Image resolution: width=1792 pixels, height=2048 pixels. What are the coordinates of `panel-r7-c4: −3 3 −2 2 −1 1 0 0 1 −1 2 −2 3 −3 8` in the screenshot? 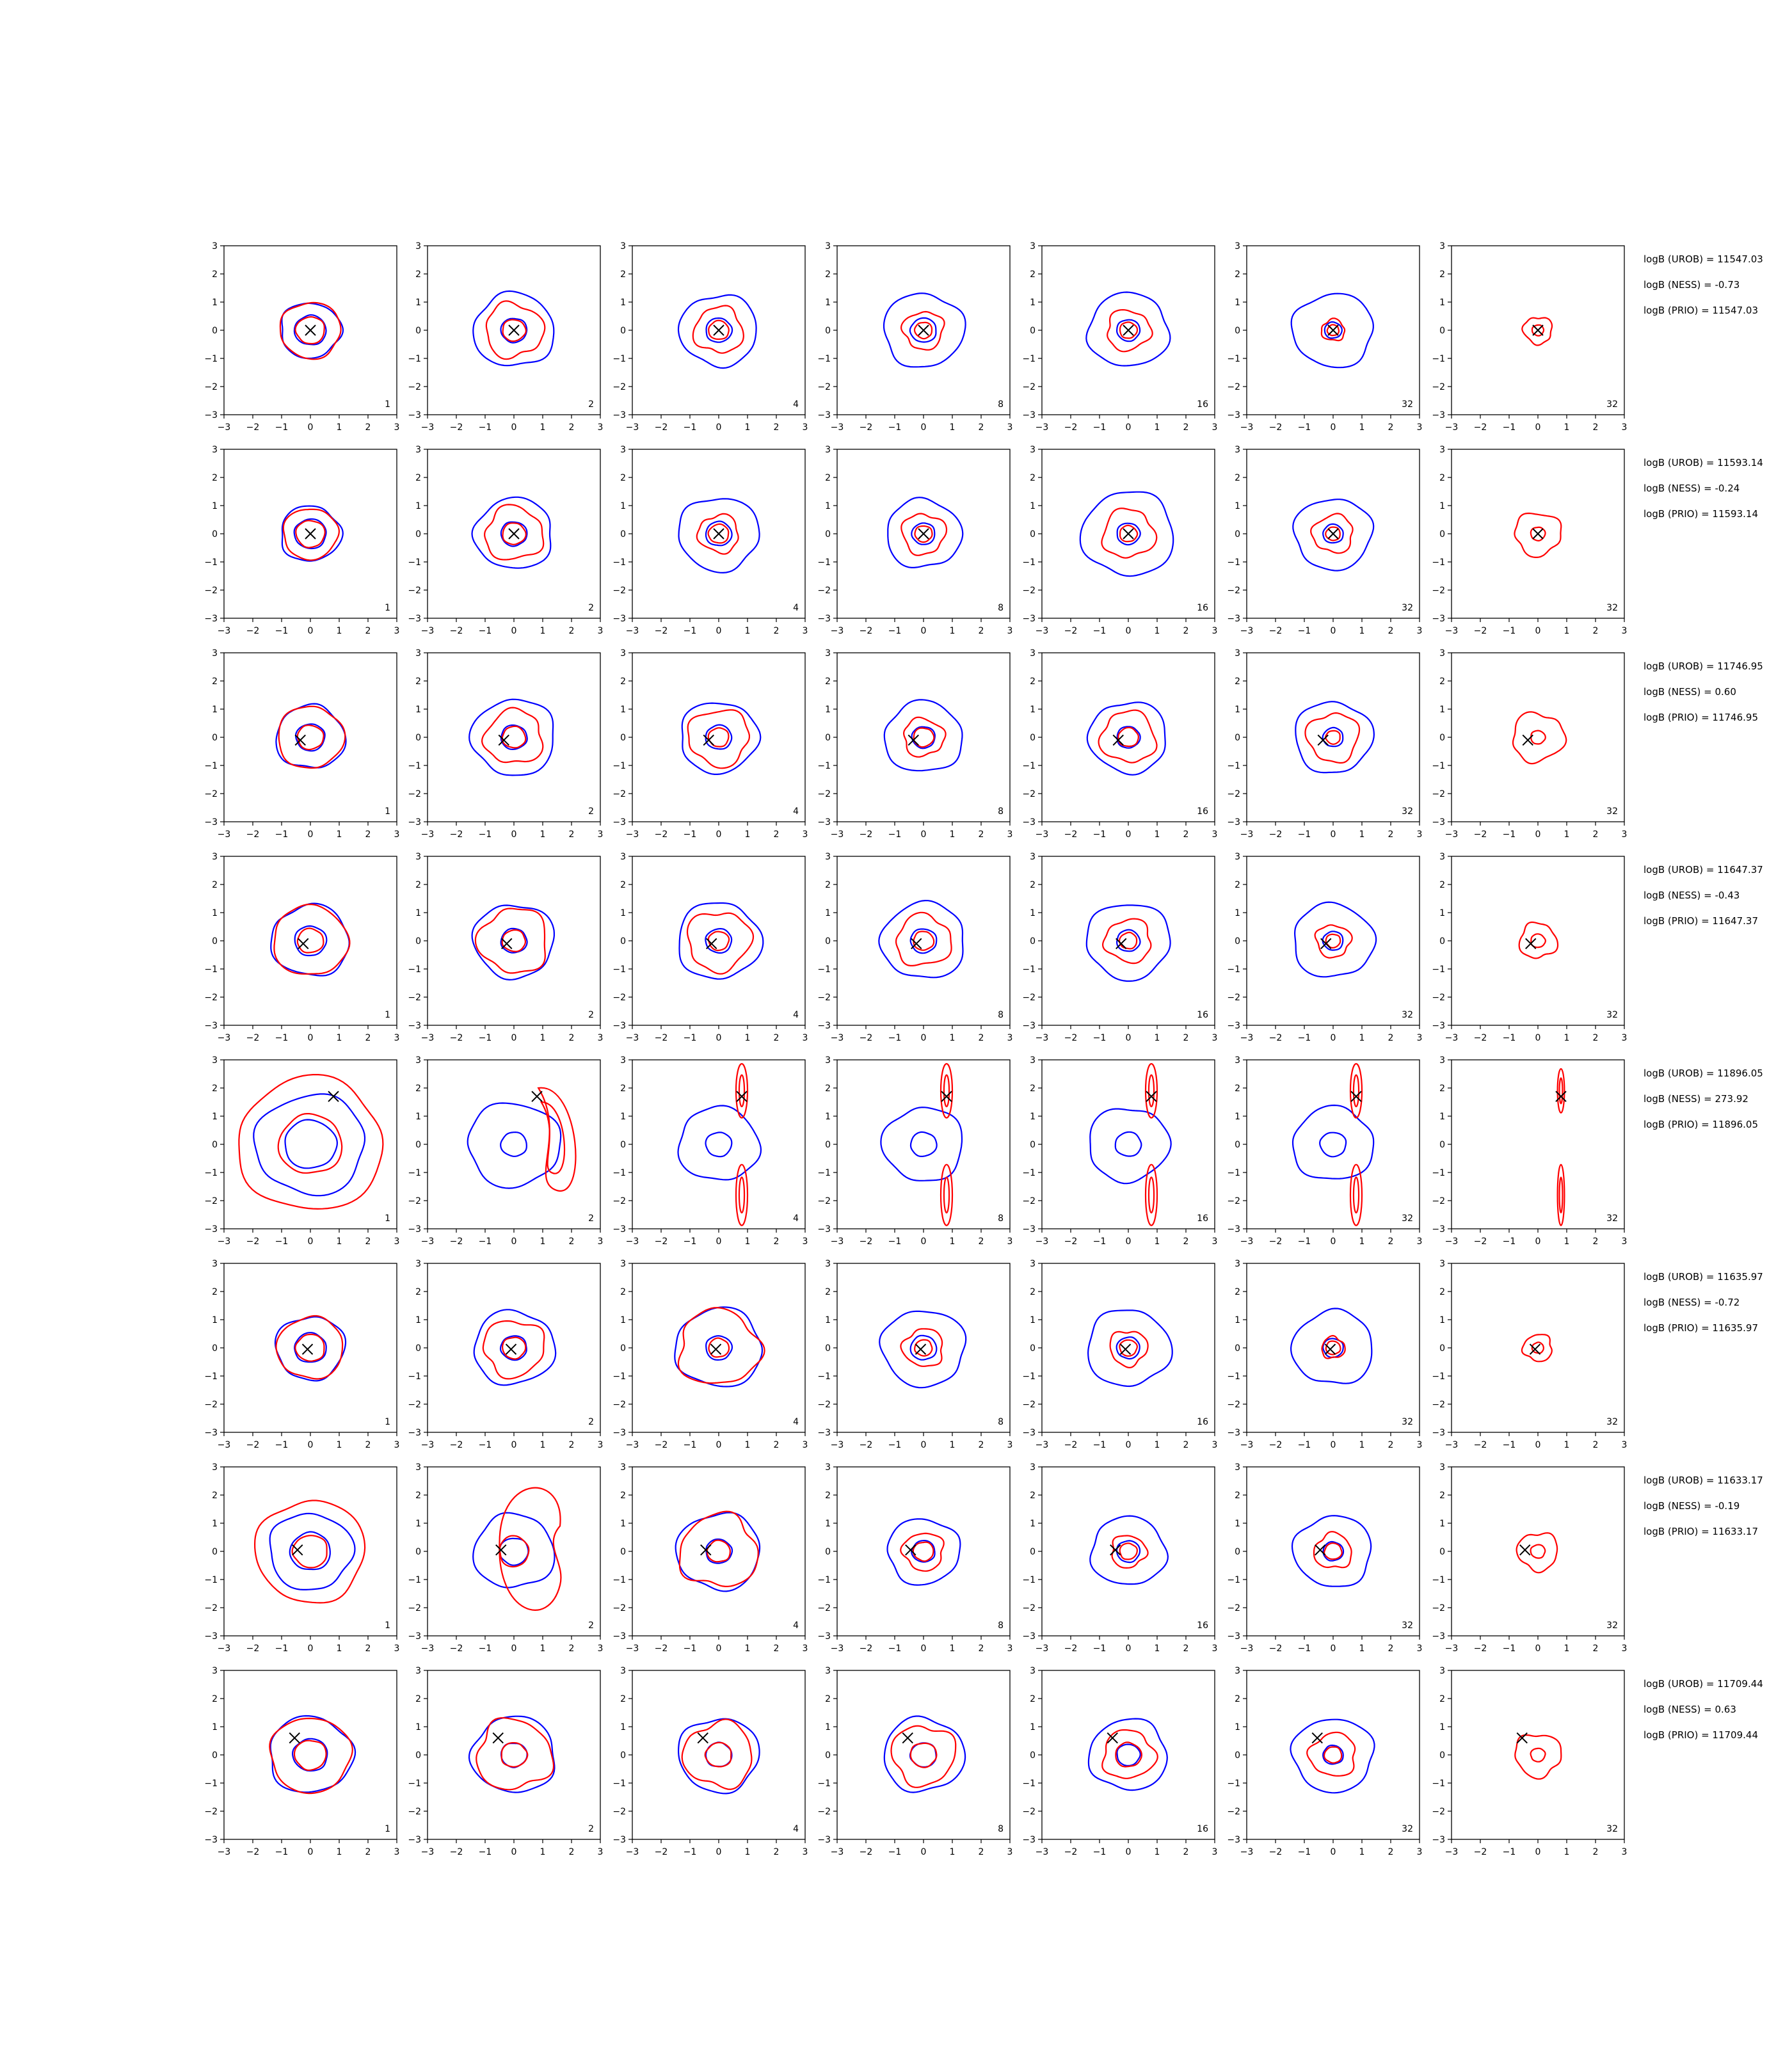 It's located at (914, 1558).